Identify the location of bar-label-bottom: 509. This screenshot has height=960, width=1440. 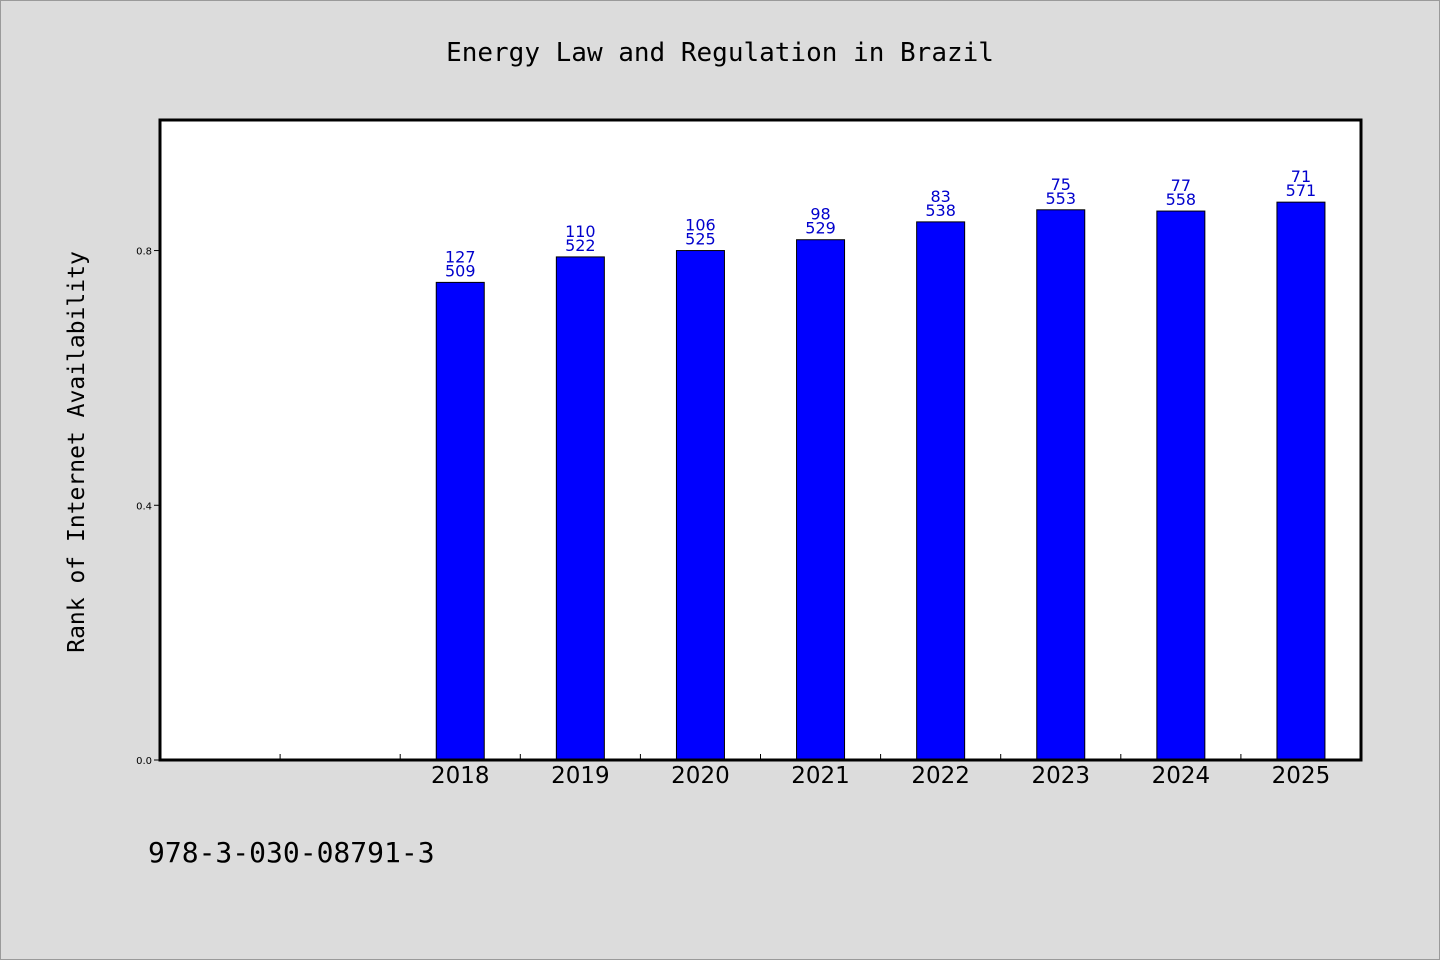
(460, 270).